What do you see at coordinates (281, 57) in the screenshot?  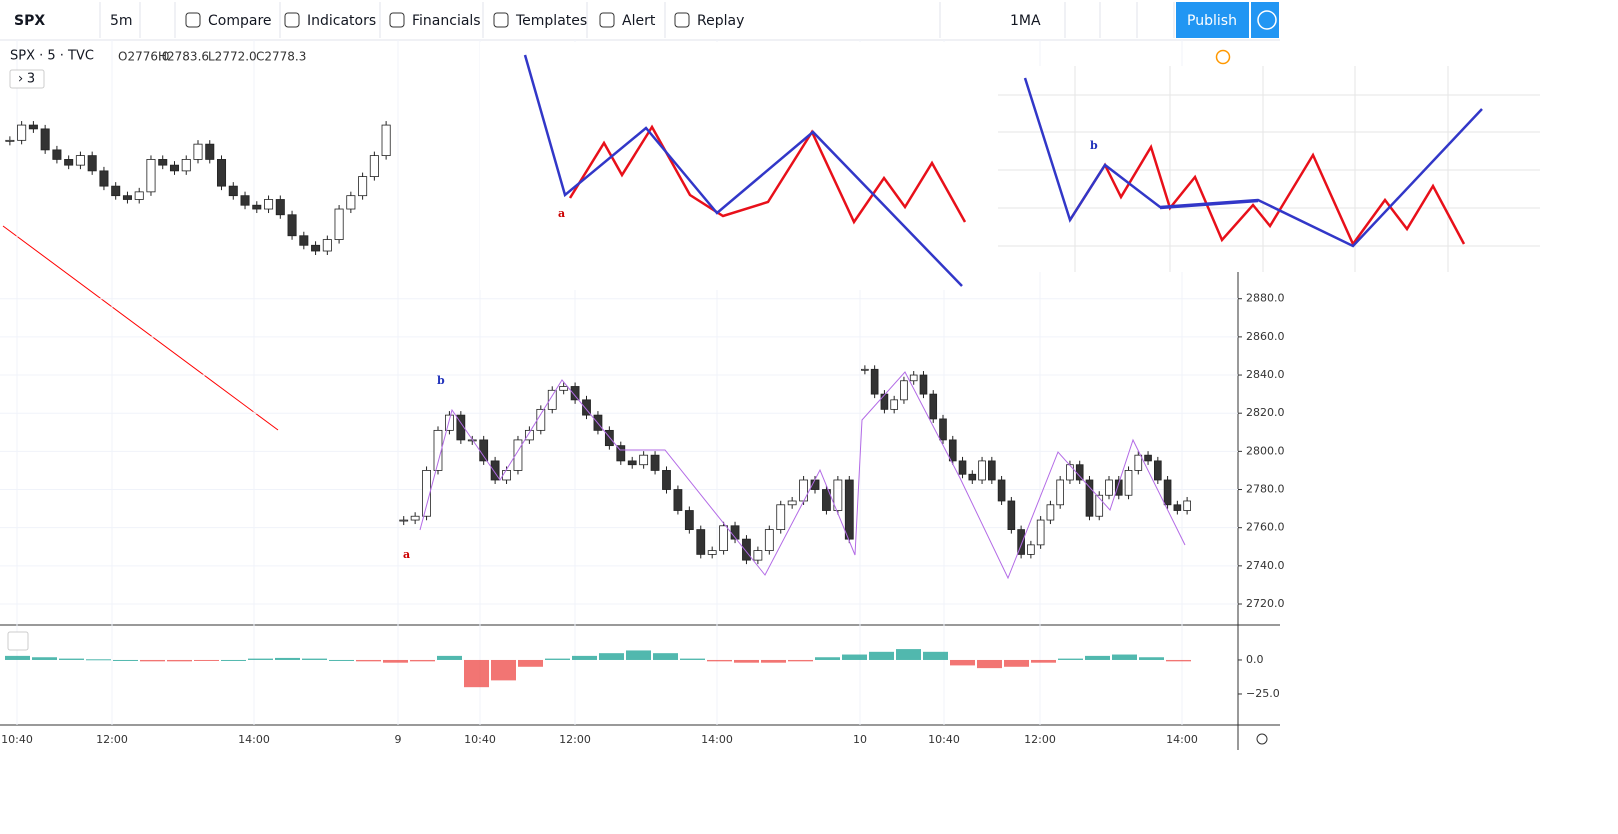 I see `ohlc-value: C2778.3` at bounding box center [281, 57].